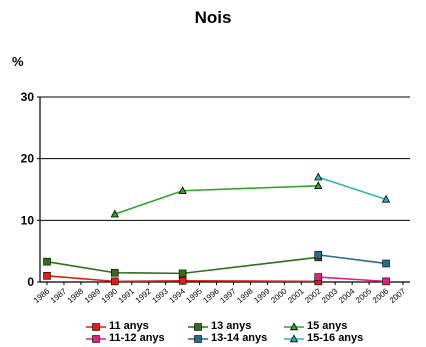 This screenshot has height=347, width=426. What do you see at coordinates (194, 295) in the screenshot?
I see `x-tick-label: 1995` at bounding box center [194, 295].